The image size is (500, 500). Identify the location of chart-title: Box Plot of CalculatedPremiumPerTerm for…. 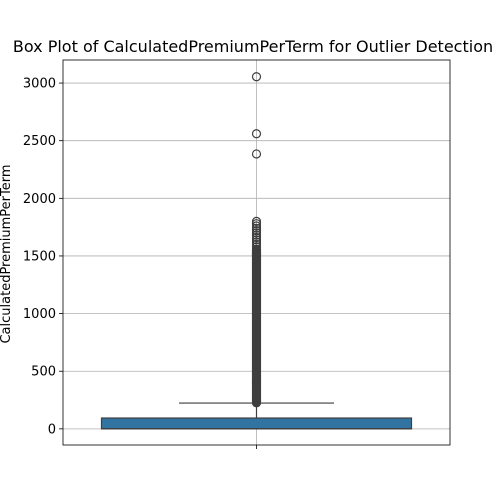
(253, 46).